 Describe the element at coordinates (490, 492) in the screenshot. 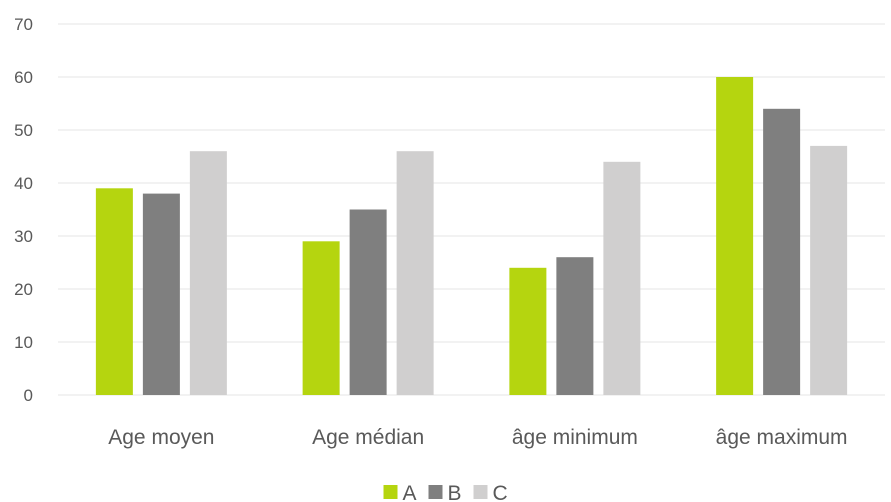

I see `legend-item-C: C` at that location.